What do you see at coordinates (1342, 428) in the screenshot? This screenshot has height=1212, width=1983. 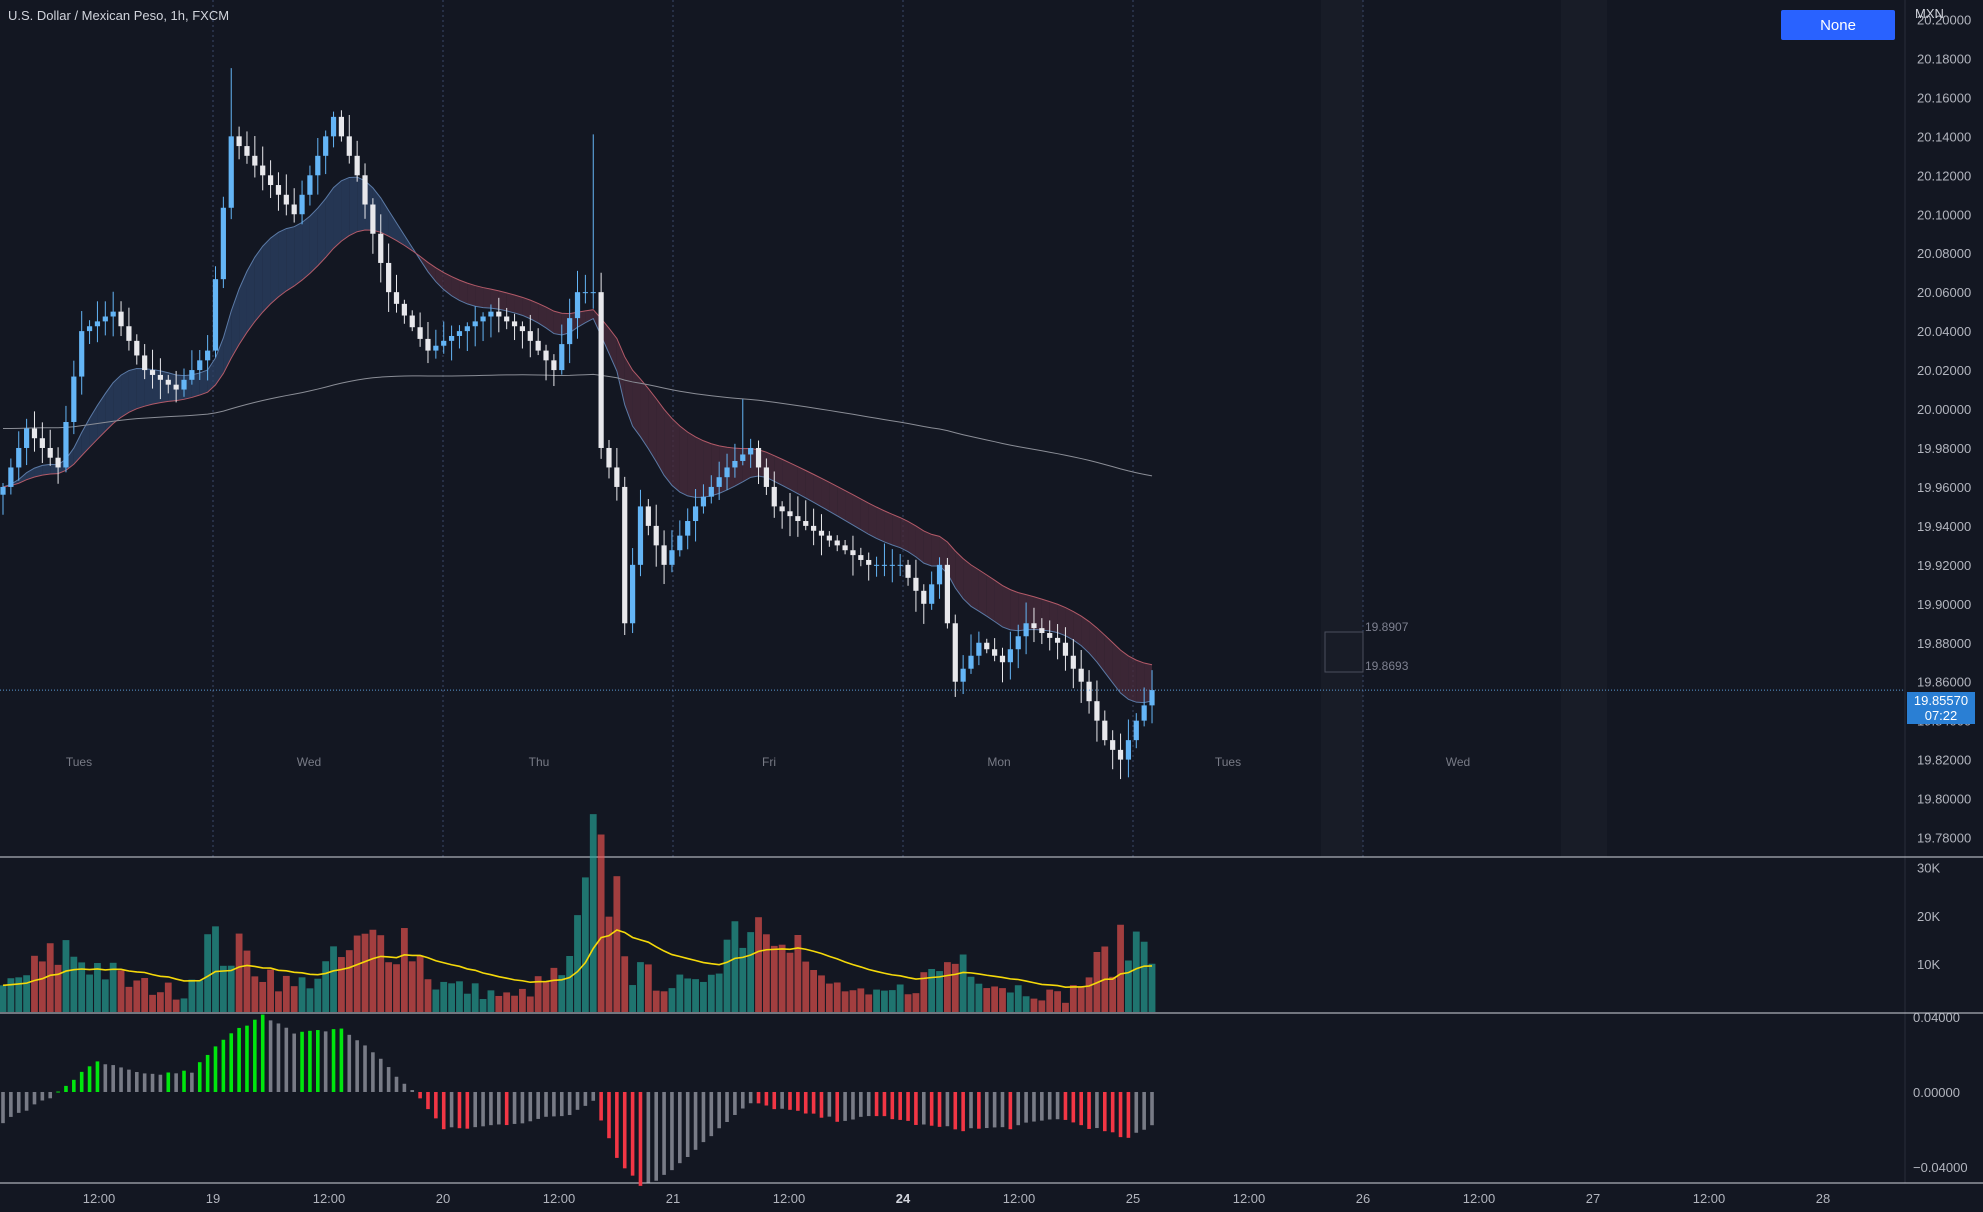 I see `session-shade` at bounding box center [1342, 428].